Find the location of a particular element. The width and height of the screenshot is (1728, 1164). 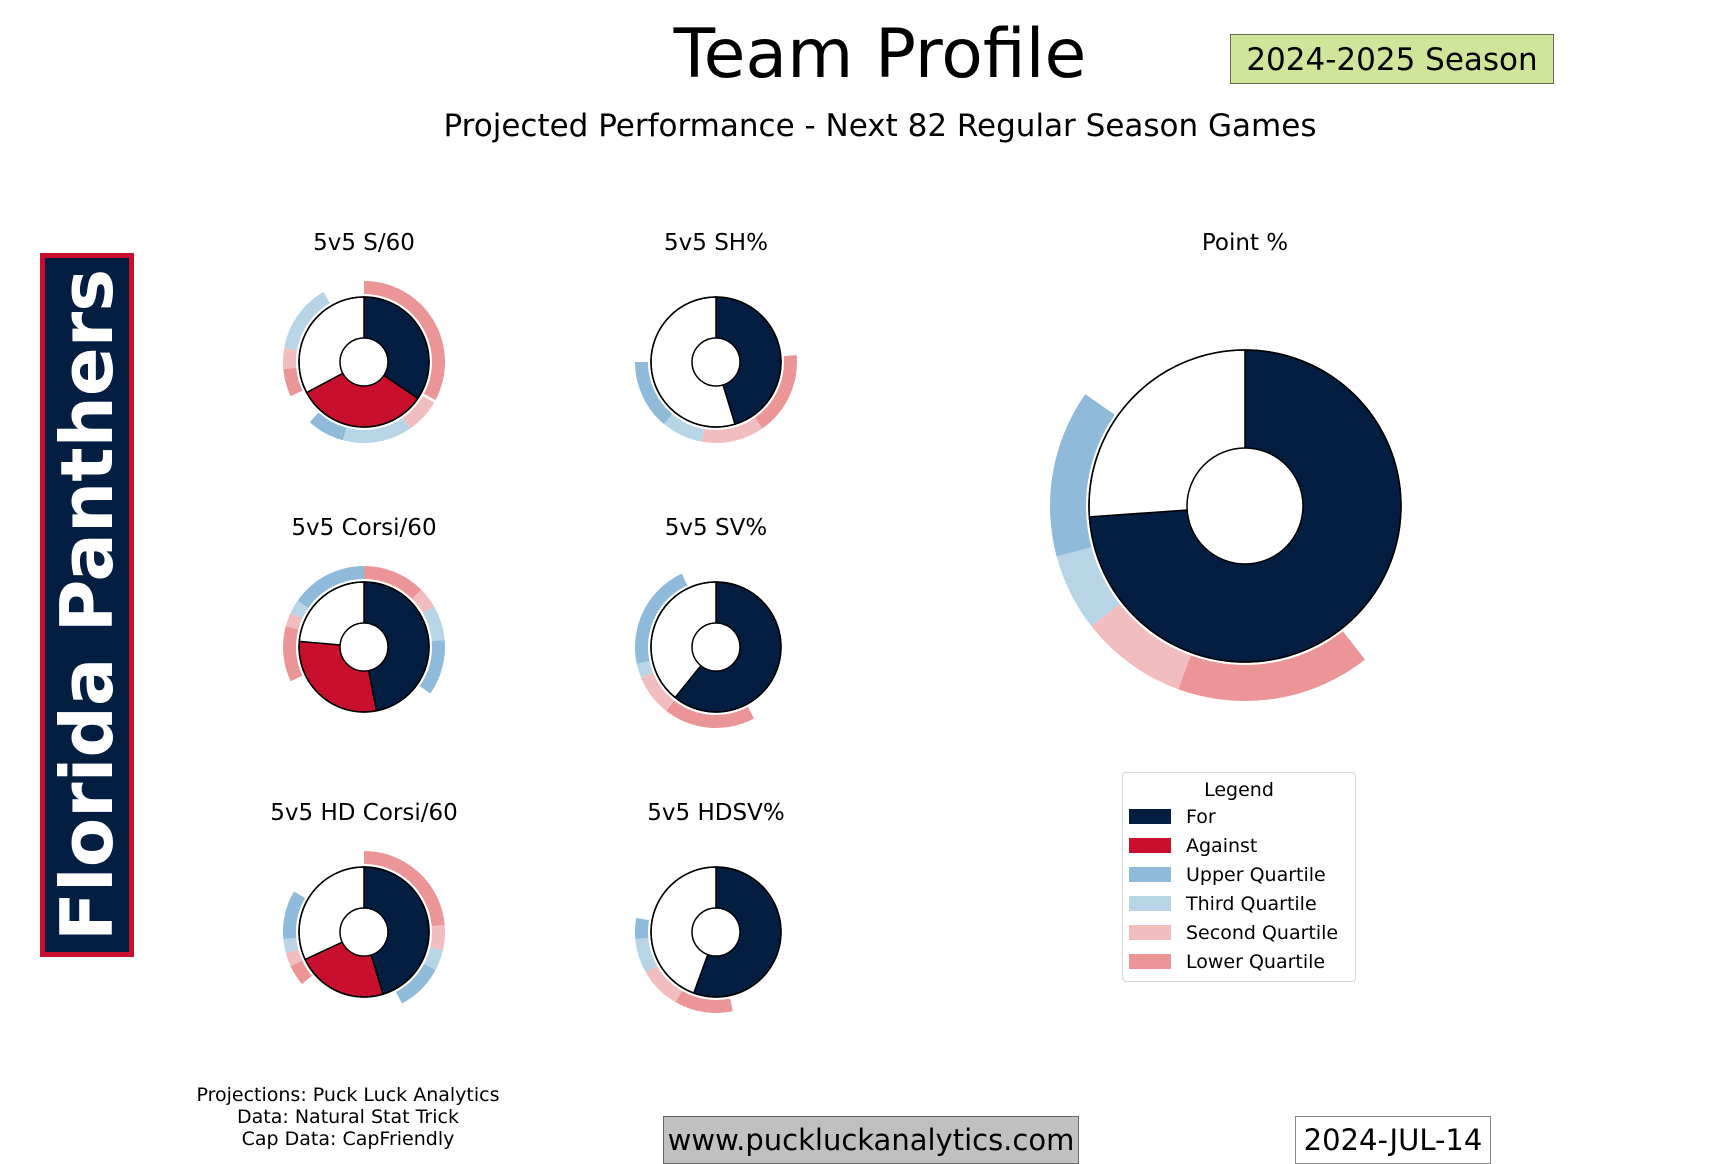

season-badge: 2024-2025 Season is located at coordinates (1392, 59).